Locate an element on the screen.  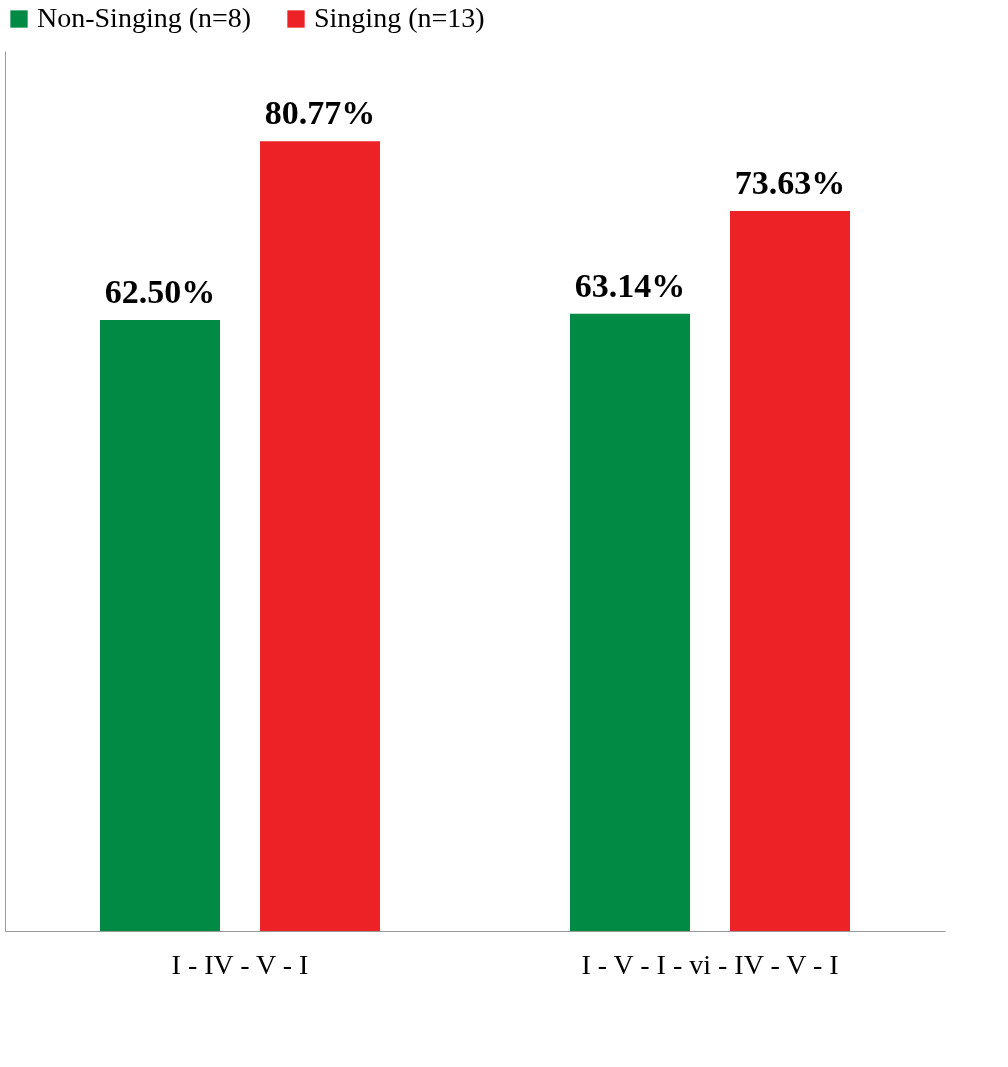
x-tick-label: I - V - I - vi - IV - V - I is located at coordinates (710, 964).